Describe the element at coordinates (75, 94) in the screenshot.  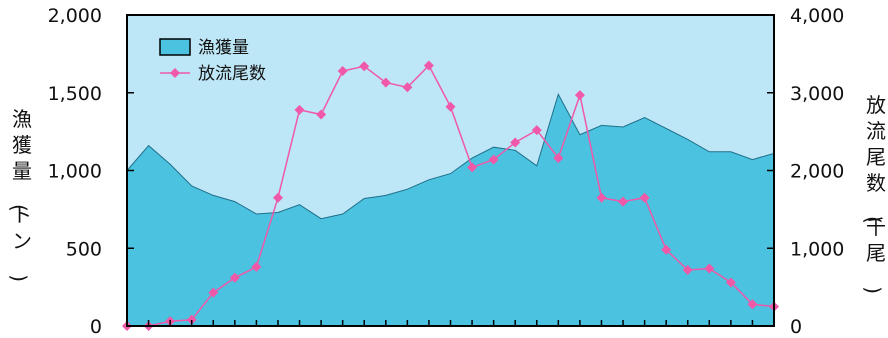
I see `left-y-tick-label: 1,500` at that location.